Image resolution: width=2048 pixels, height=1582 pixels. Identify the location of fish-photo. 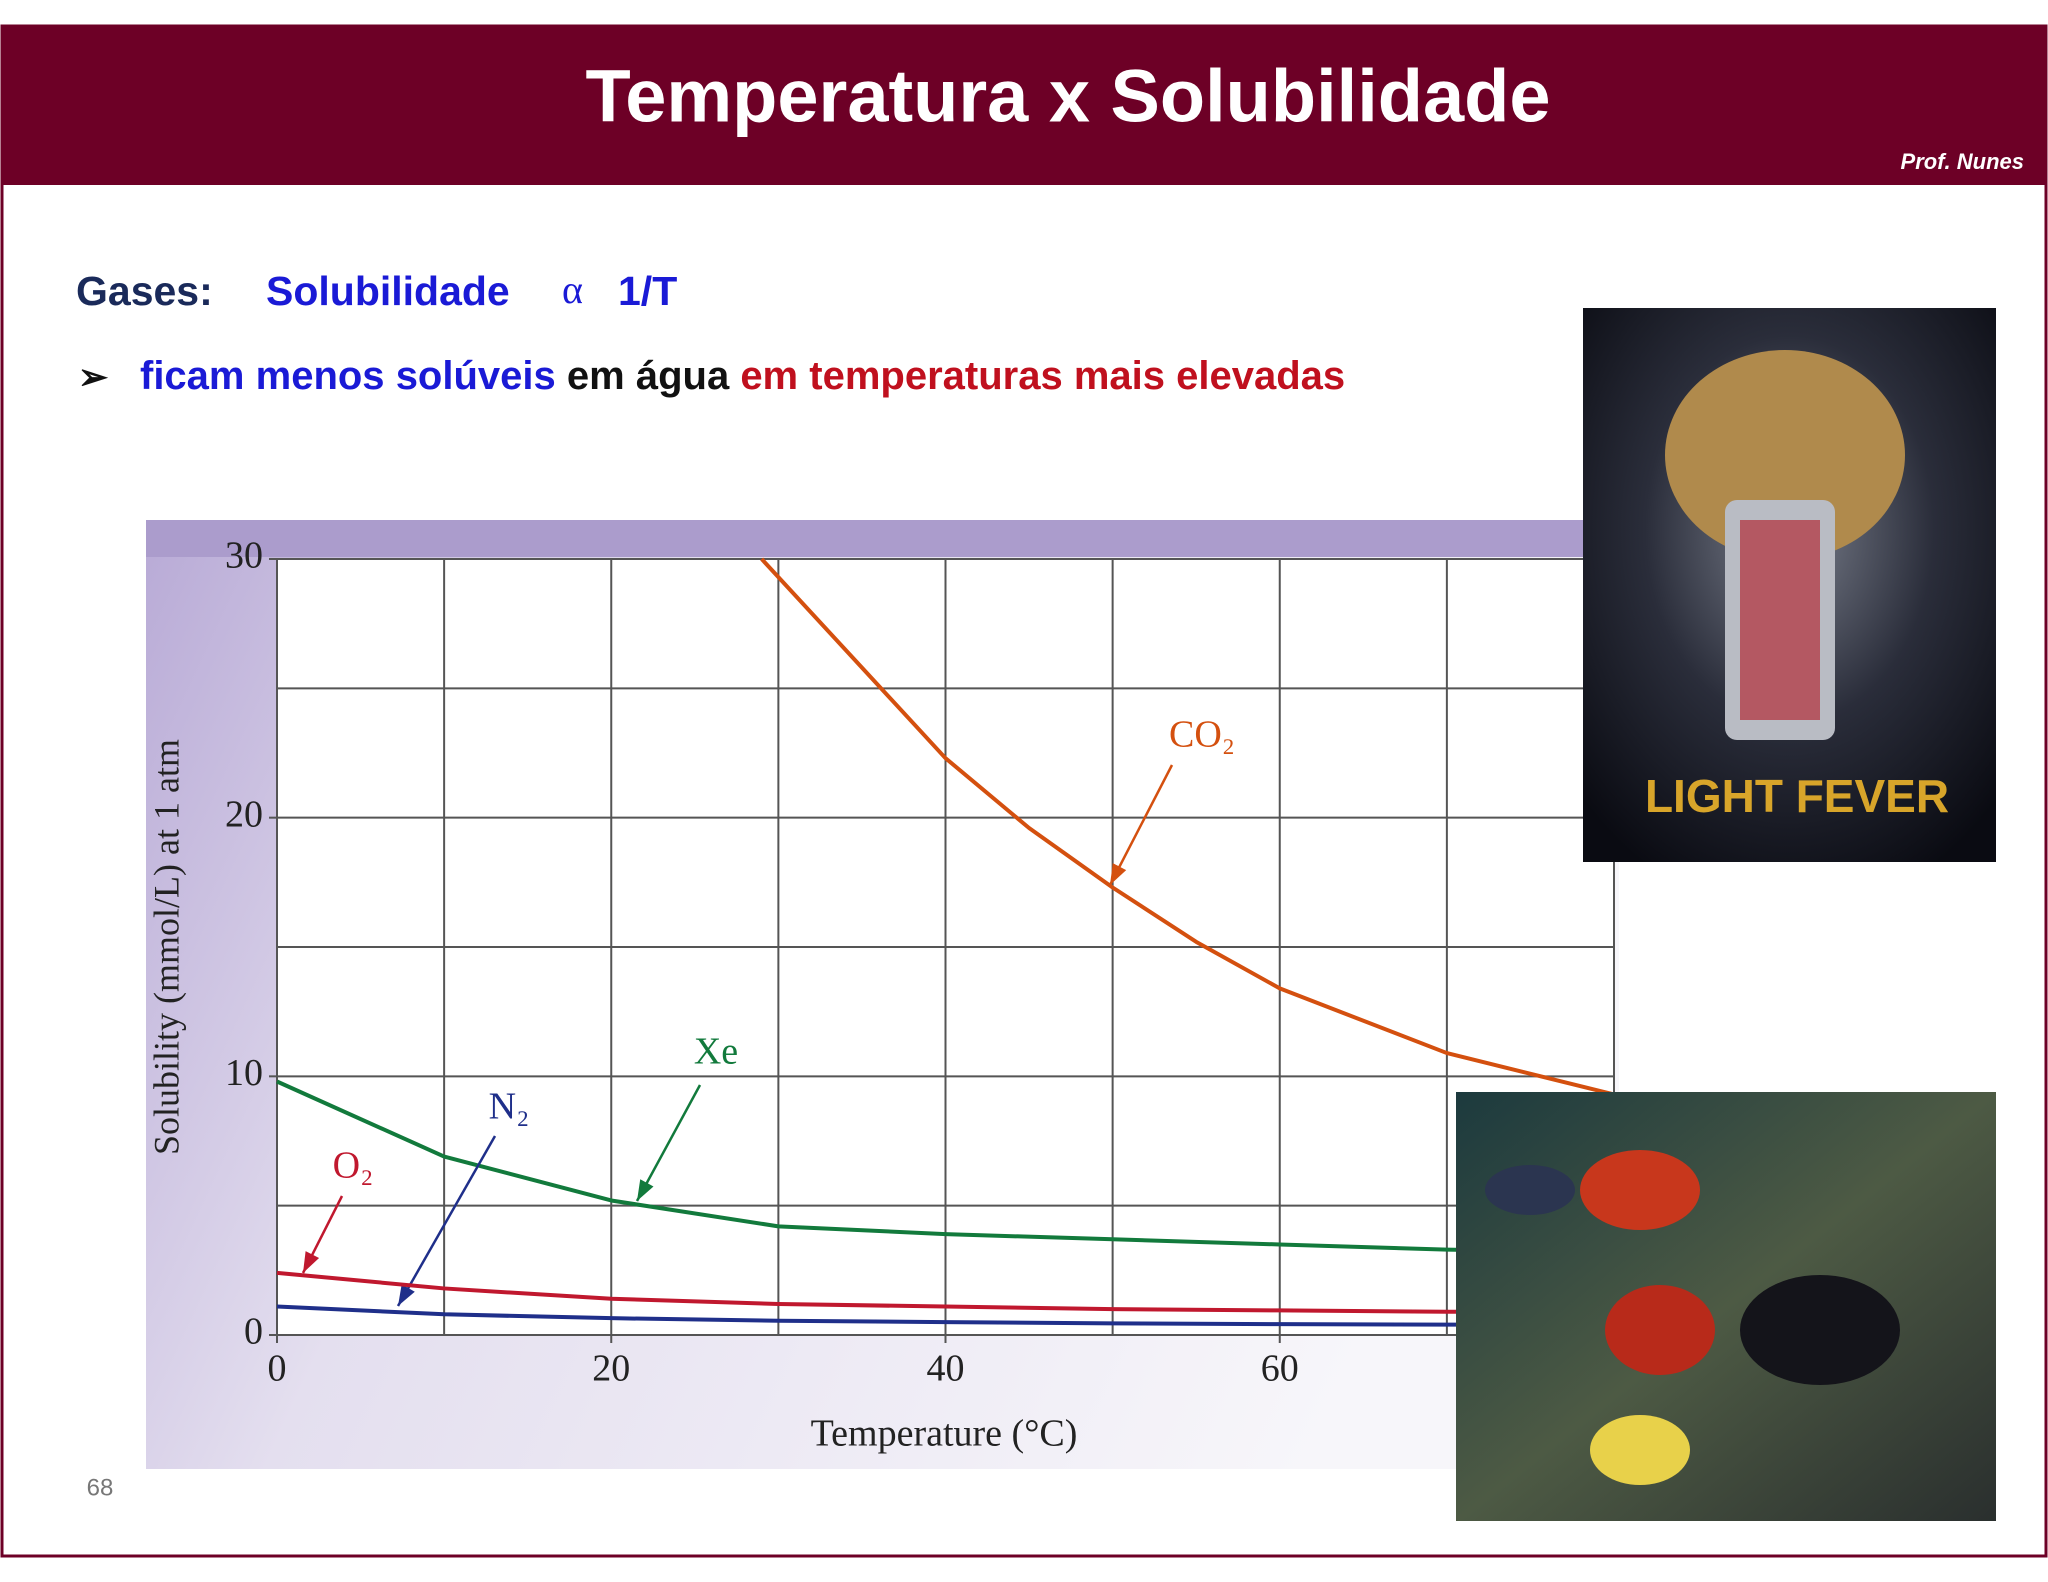
(1726, 1306).